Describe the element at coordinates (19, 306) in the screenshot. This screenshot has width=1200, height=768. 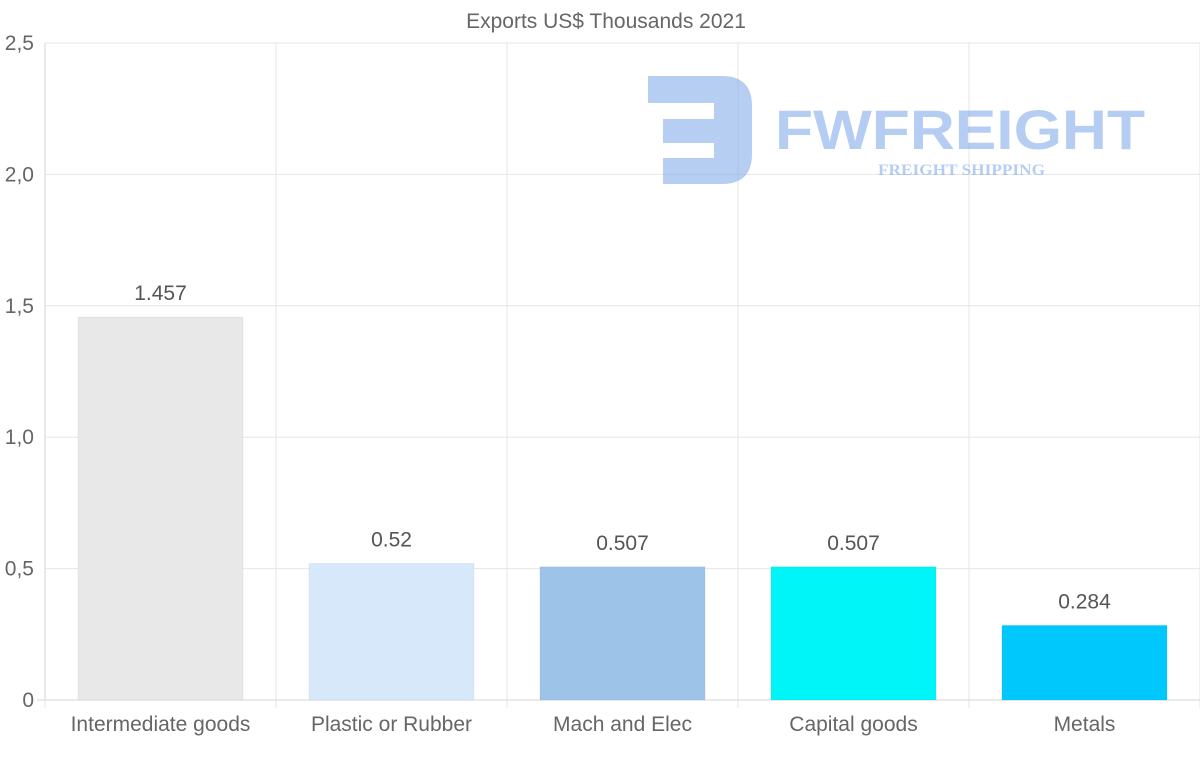
I see `y-tick-label: 1,5` at that location.